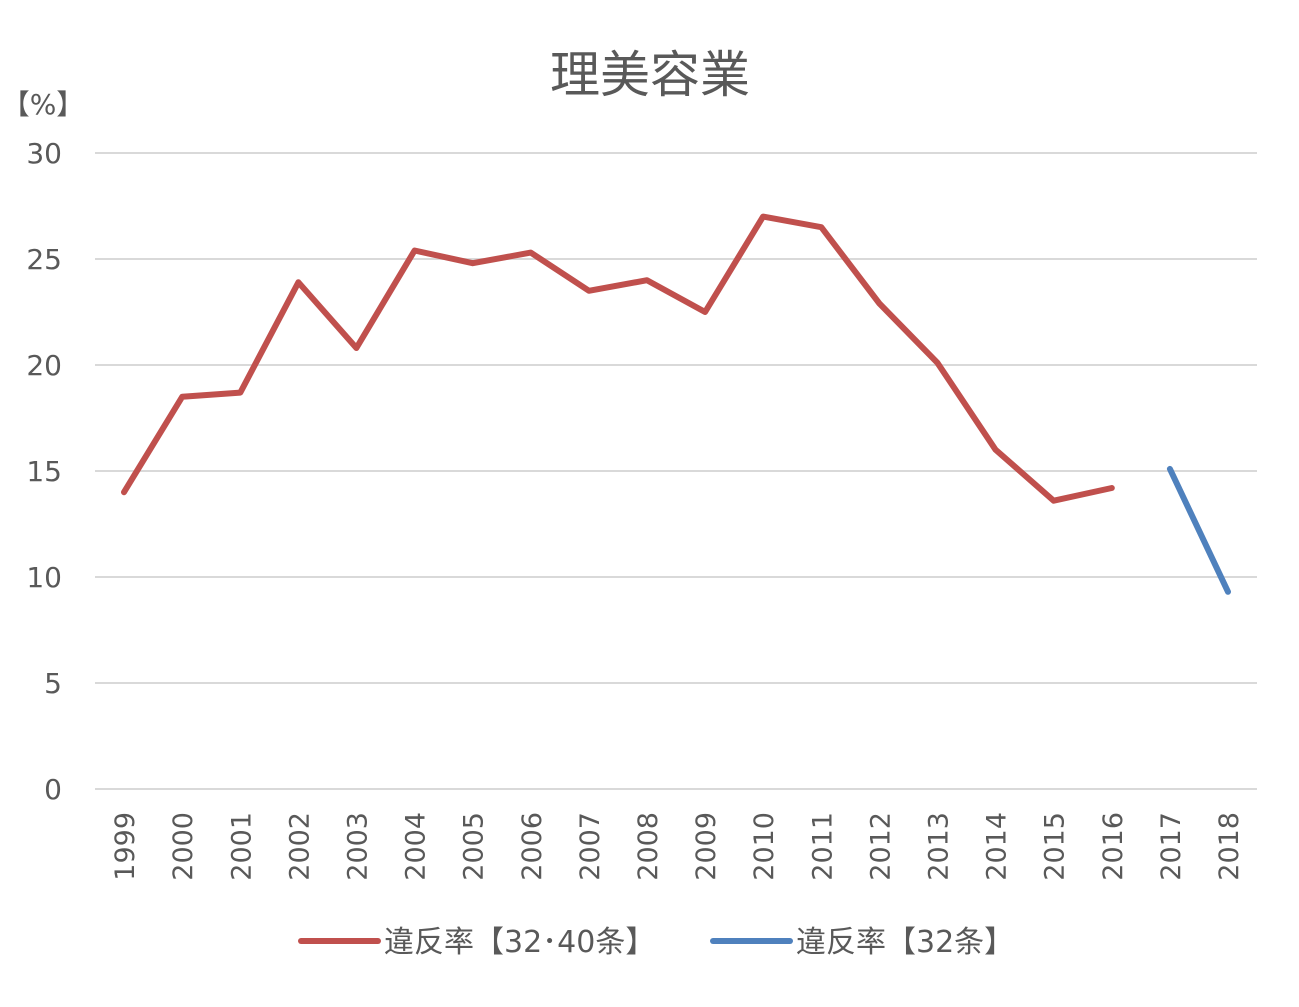 The width and height of the screenshot is (1299, 1007). What do you see at coordinates (183, 846) in the screenshot?
I see `x-tick-label: 2000` at bounding box center [183, 846].